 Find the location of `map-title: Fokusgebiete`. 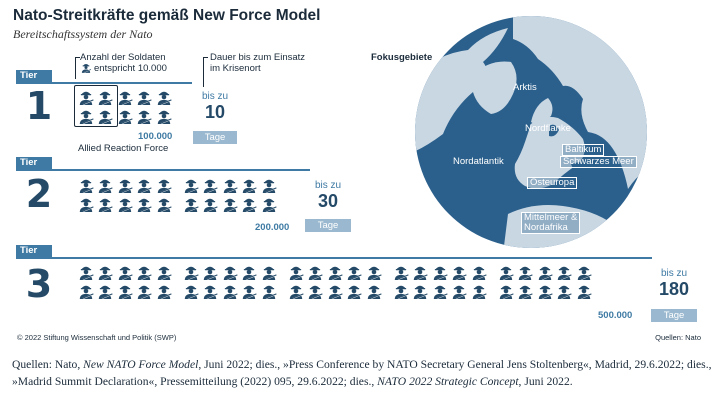

map-title: Fokusgebiete is located at coordinates (402, 57).